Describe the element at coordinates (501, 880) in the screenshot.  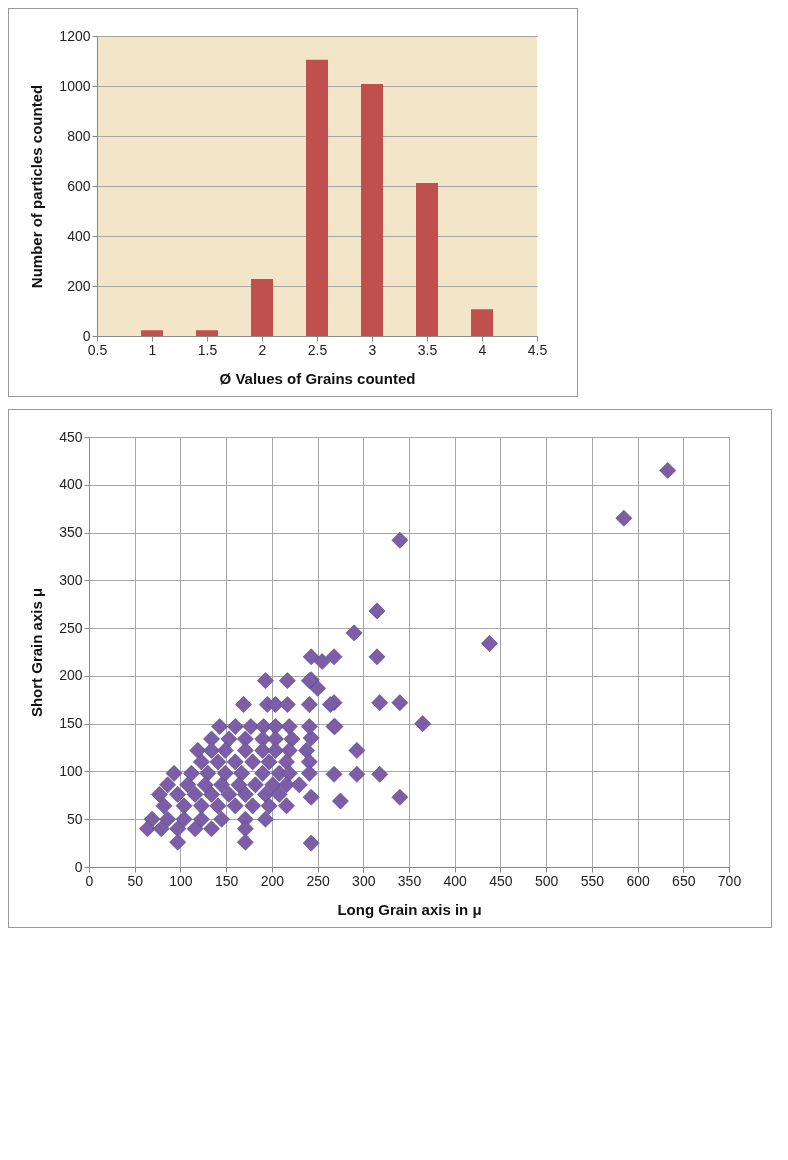
I see `x-tick-label: 450` at that location.